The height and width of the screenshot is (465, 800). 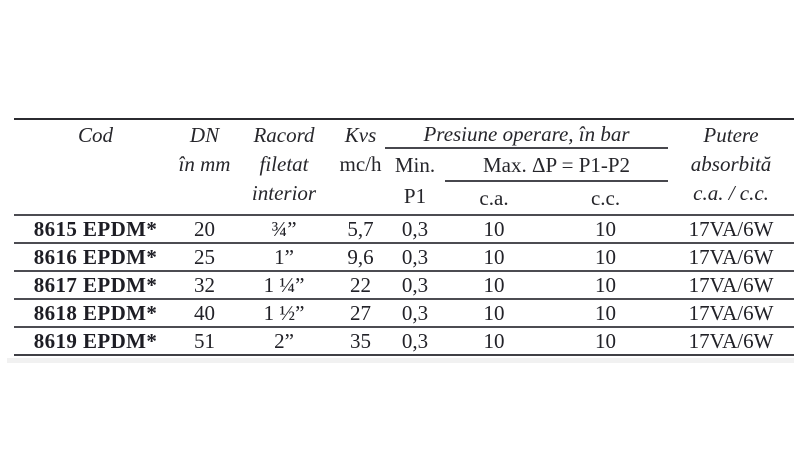 I want to click on col-group-presiune-label: Presiune operare, în bar, so click(x=526, y=134).